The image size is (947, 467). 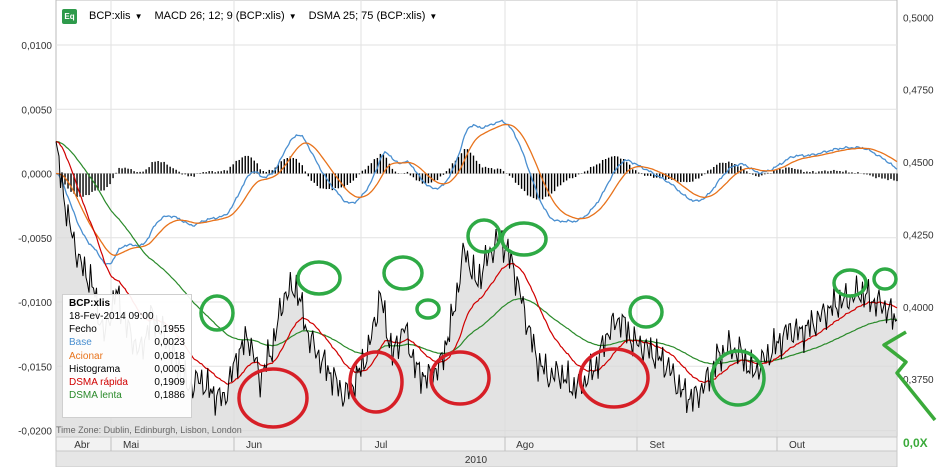 What do you see at coordinates (127, 369) in the screenshot?
I see `tooltip-row: Histograma 0,0005` at bounding box center [127, 369].